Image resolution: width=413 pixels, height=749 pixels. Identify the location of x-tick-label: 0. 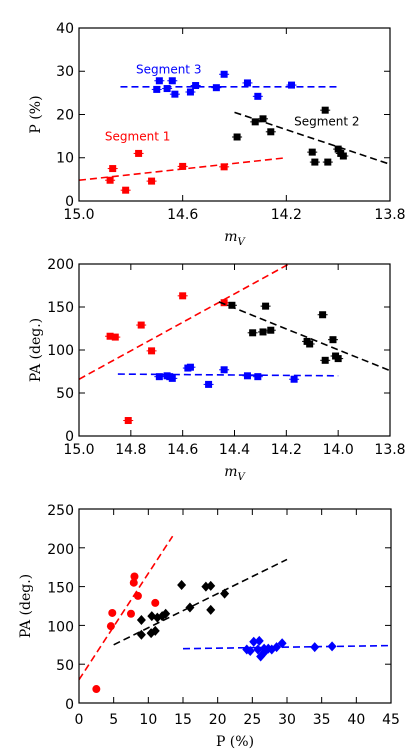
(79, 720).